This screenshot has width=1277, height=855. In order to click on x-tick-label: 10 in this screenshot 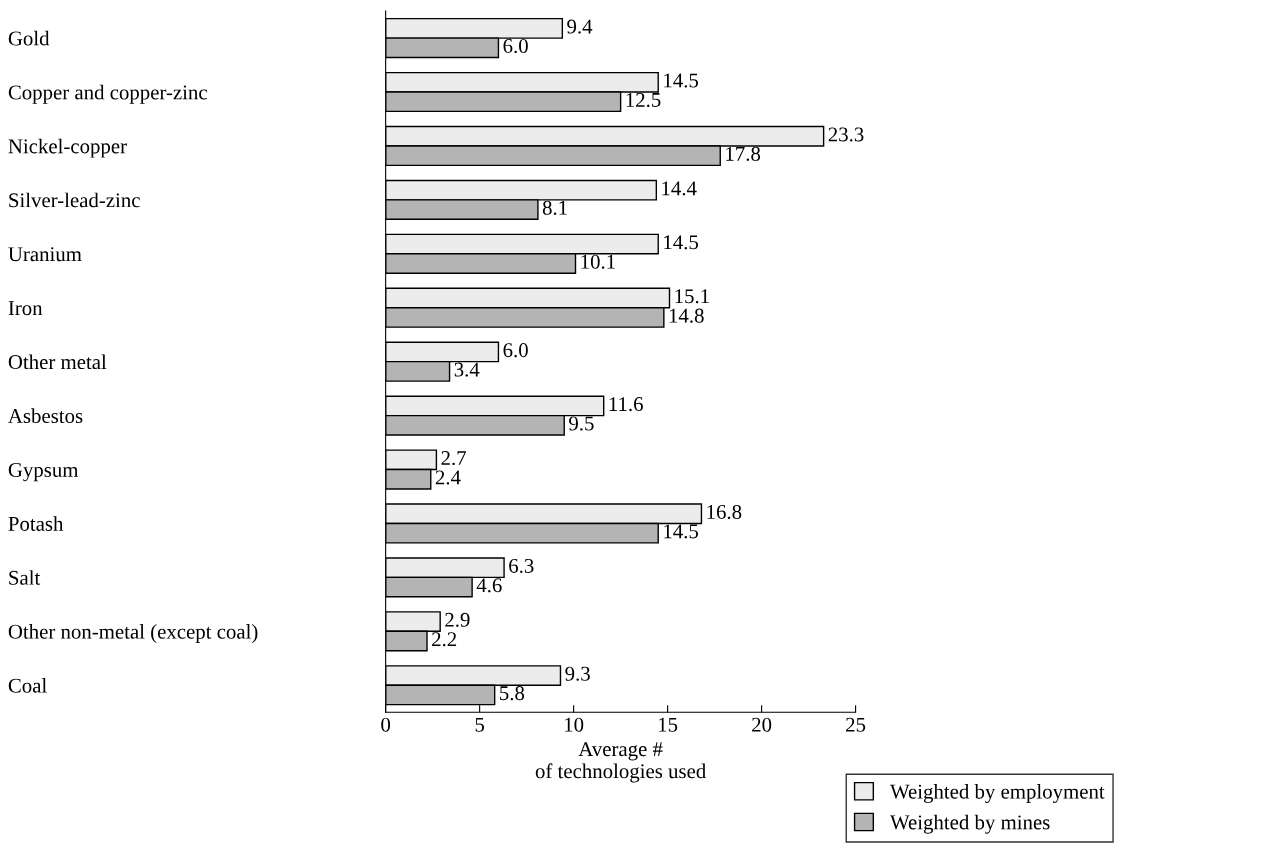, I will do `click(574, 724)`.